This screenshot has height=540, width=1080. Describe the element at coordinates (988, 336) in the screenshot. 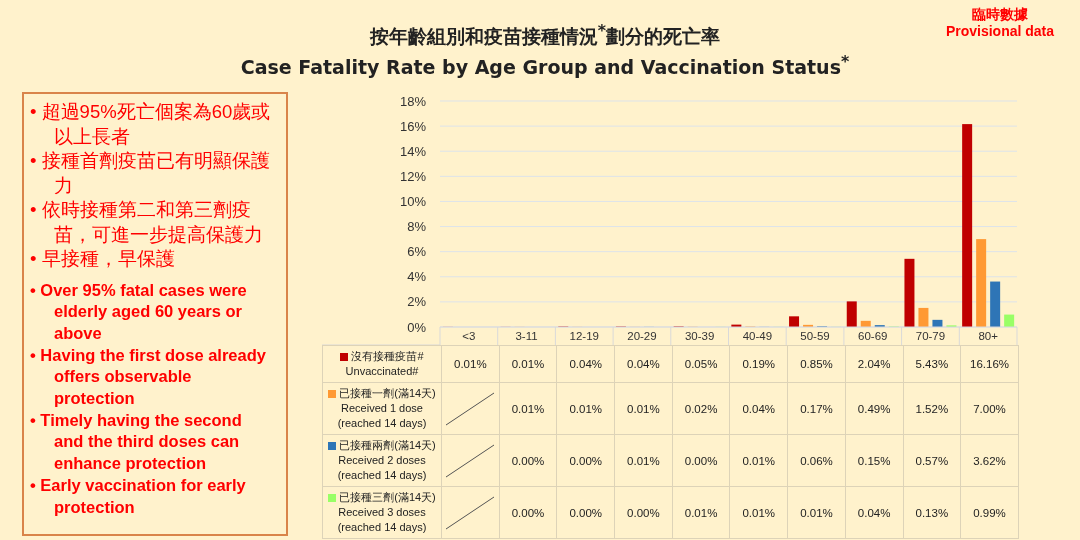

I see `x-tick-label: 80+` at that location.